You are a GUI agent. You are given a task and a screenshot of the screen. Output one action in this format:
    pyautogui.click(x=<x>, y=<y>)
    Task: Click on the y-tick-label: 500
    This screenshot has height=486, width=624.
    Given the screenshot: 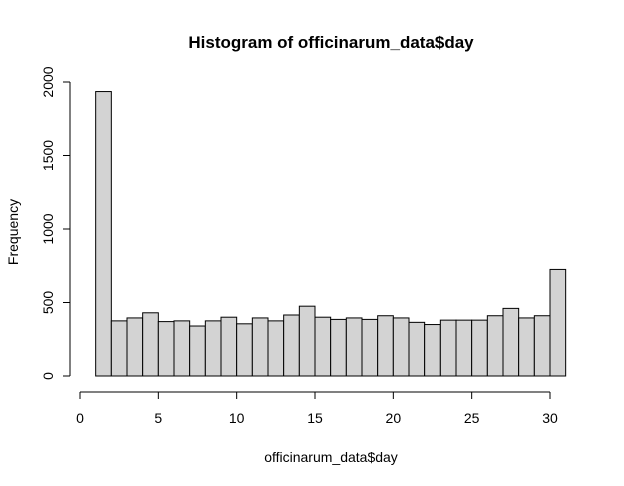 What is the action you would take?
    pyautogui.click(x=48, y=303)
    